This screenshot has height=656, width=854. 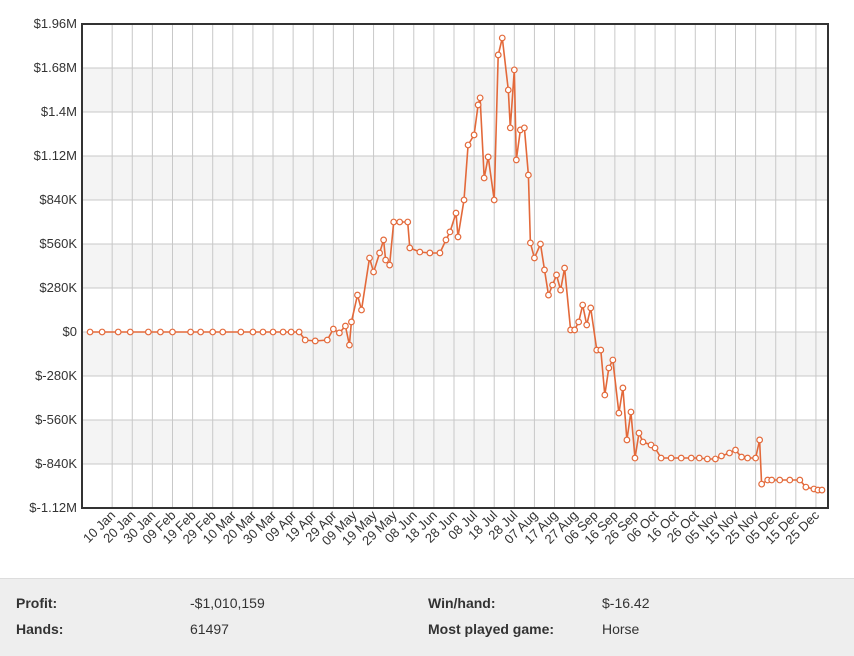 I want to click on y-tick-label: $840K, so click(x=58, y=199).